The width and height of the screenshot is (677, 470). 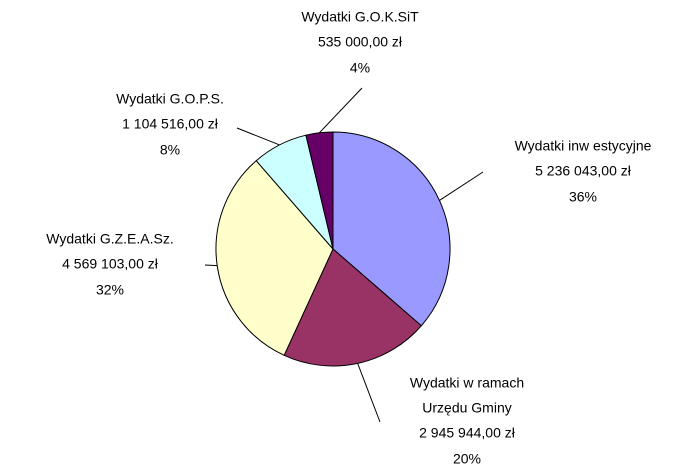 What do you see at coordinates (109, 239) in the screenshot?
I see `slice-label: Wydatki G.Z.E.A.Sz.` at bounding box center [109, 239].